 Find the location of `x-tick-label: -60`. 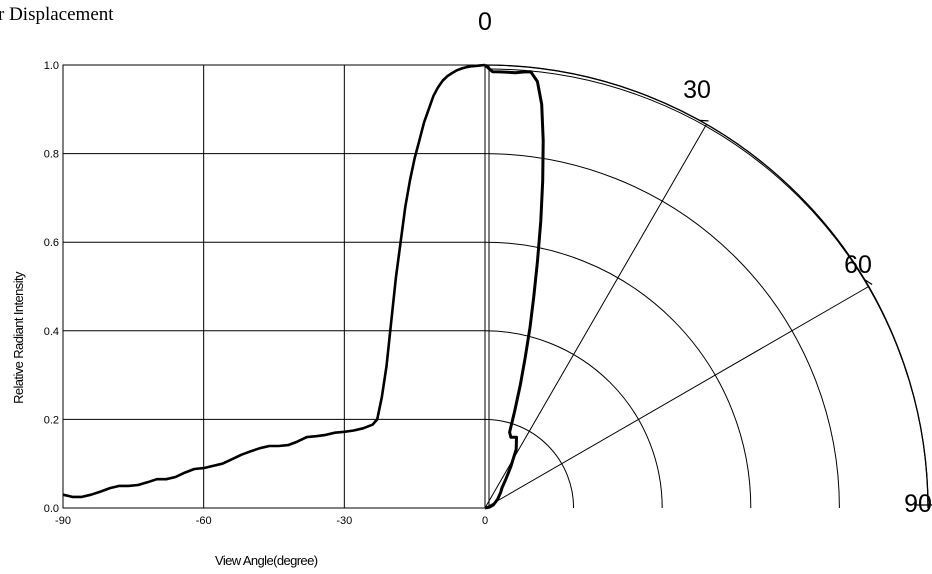

x-tick-label: -60 is located at coordinates (204, 521).